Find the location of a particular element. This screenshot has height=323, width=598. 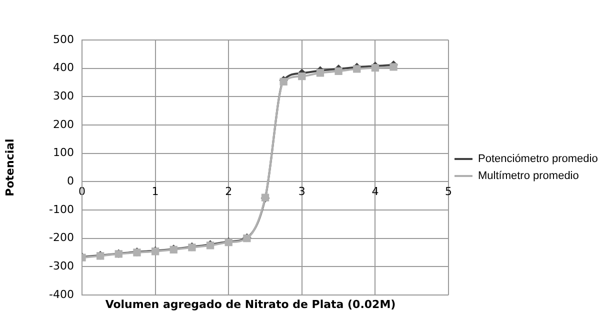

y-tick-label: 500 is located at coordinates (63, 39).